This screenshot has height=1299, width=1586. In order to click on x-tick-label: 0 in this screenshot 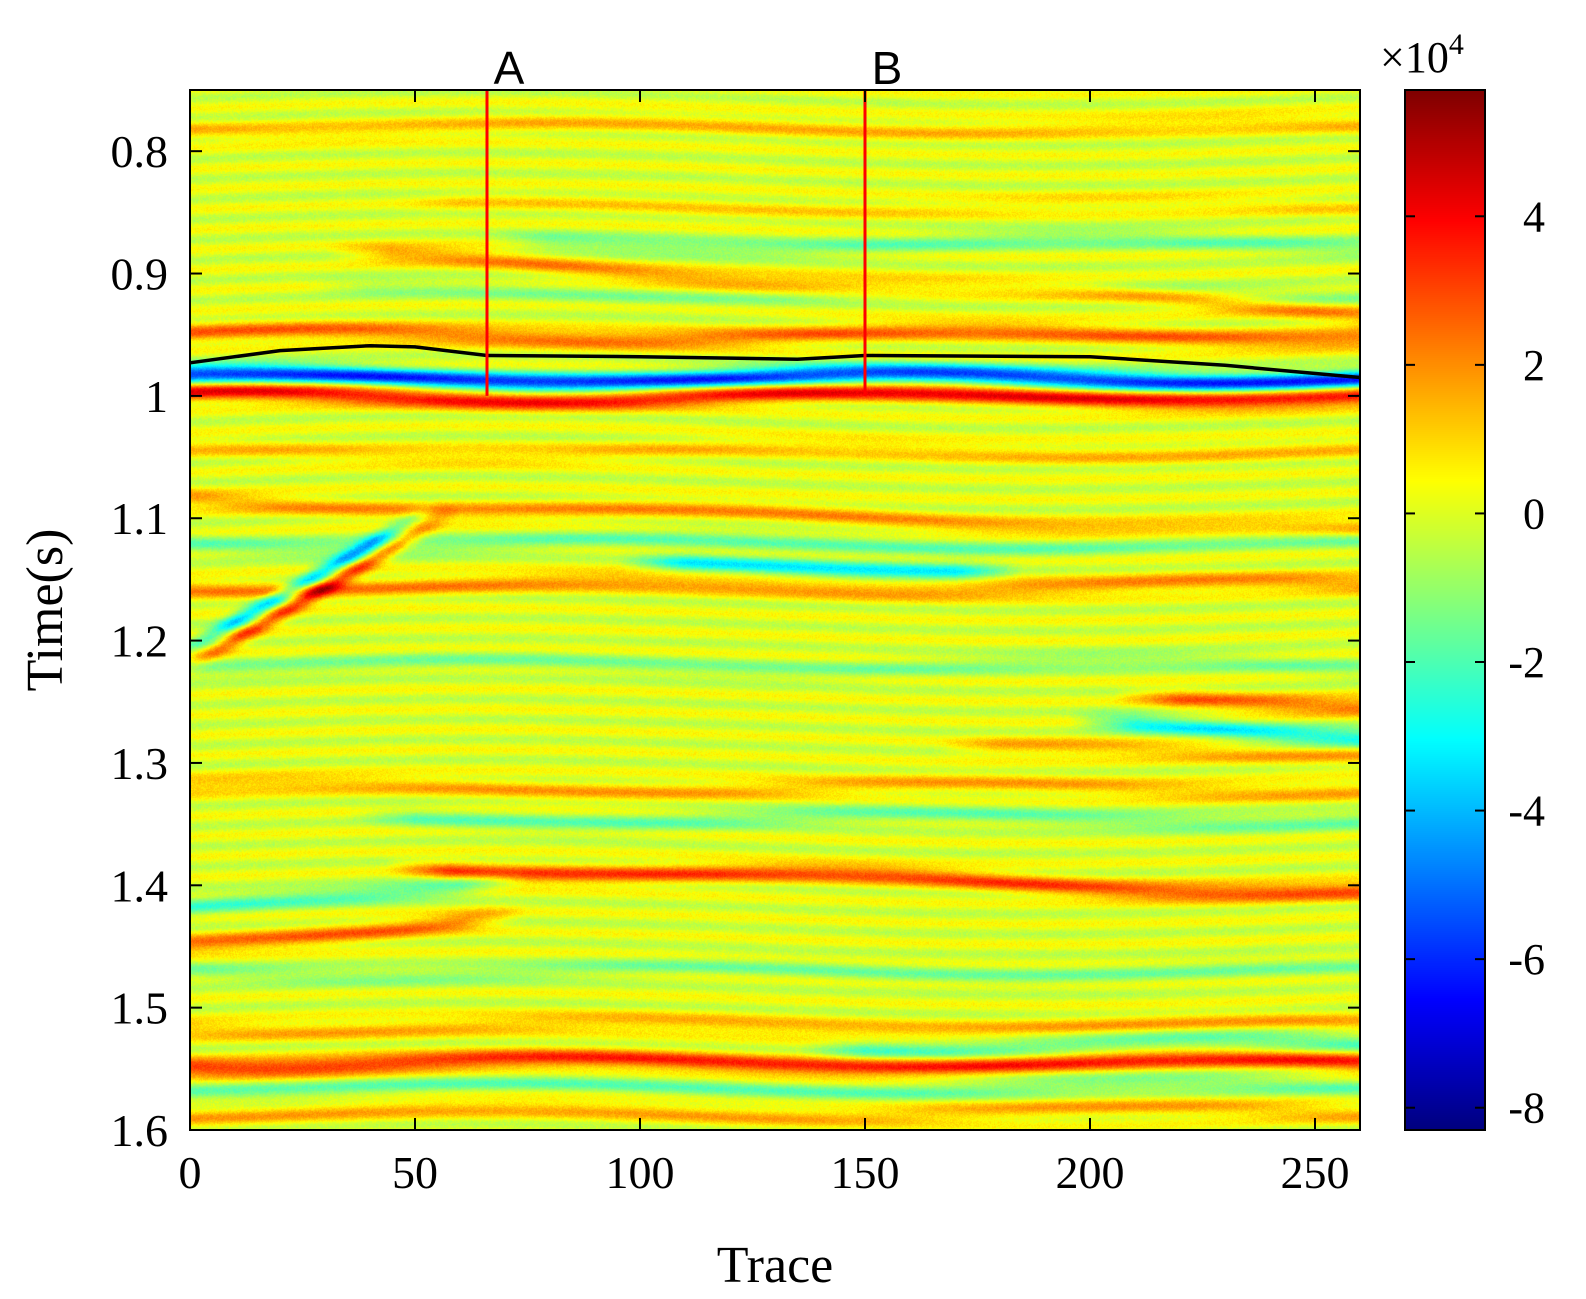, I will do `click(190, 1172)`.